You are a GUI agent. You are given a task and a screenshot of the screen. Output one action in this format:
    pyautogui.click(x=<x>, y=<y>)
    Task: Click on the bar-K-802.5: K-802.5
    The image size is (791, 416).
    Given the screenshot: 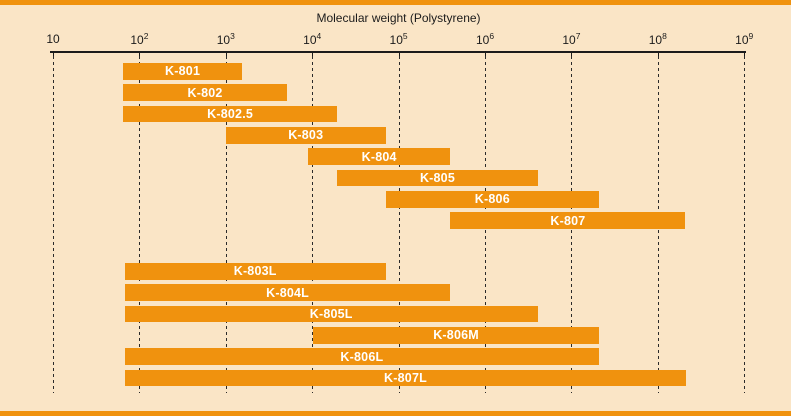 What is the action you would take?
    pyautogui.click(x=230, y=114)
    